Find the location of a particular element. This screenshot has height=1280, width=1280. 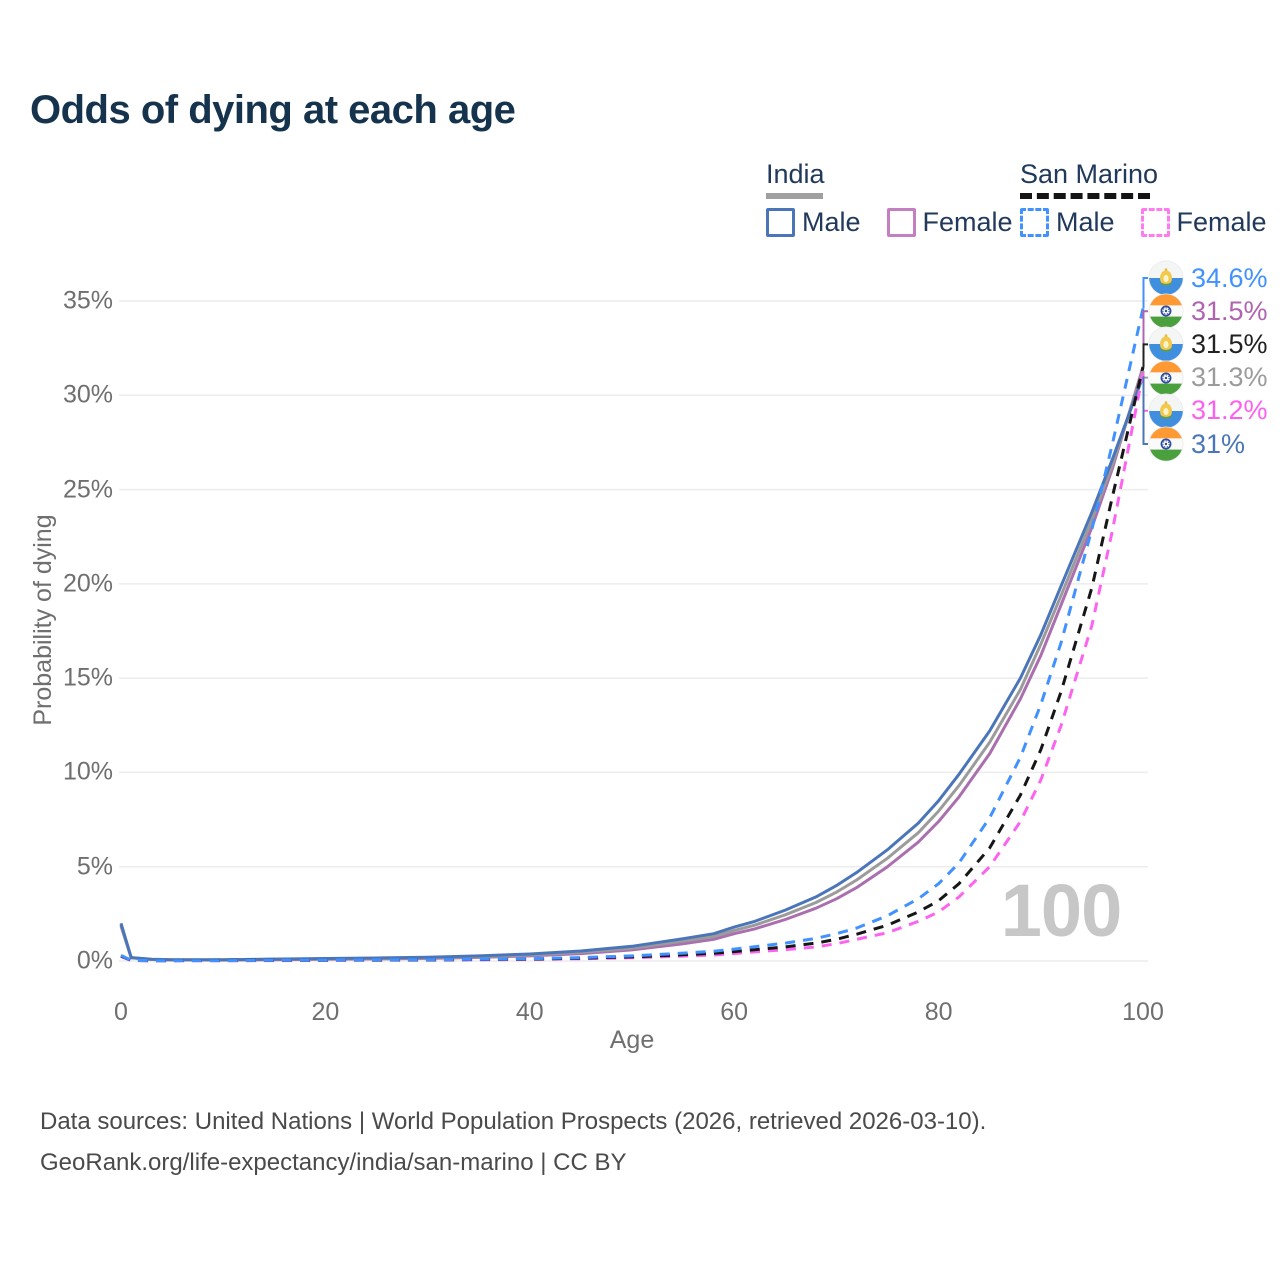

legend-group-india: India Male Female is located at coordinates (889, 198).